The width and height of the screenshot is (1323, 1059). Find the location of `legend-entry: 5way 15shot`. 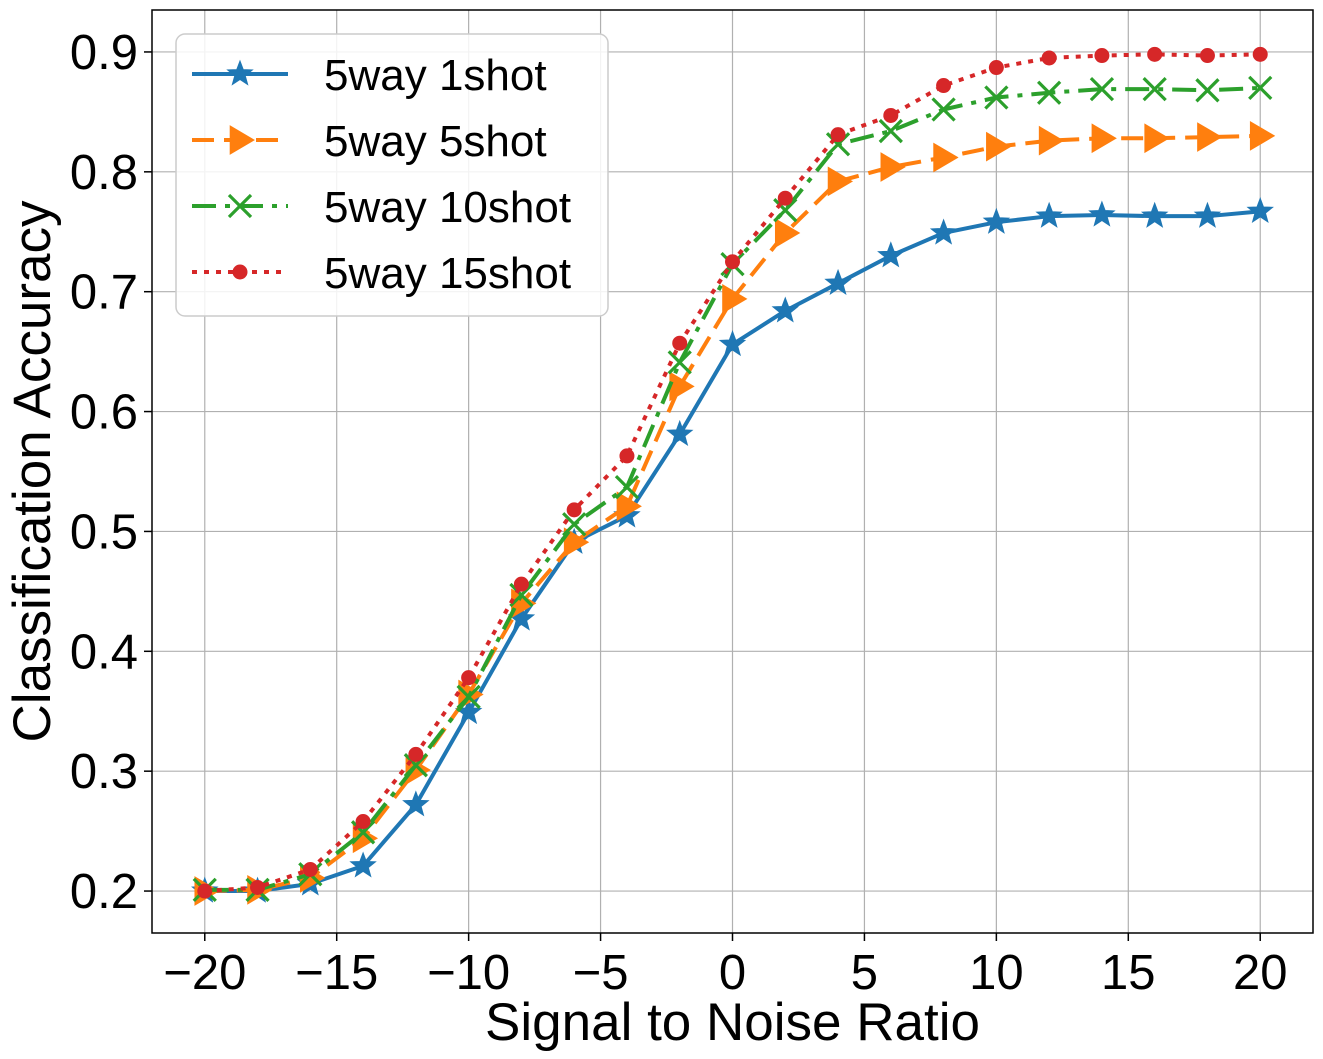

legend-entry: 5way 15shot is located at coordinates (381, 273).